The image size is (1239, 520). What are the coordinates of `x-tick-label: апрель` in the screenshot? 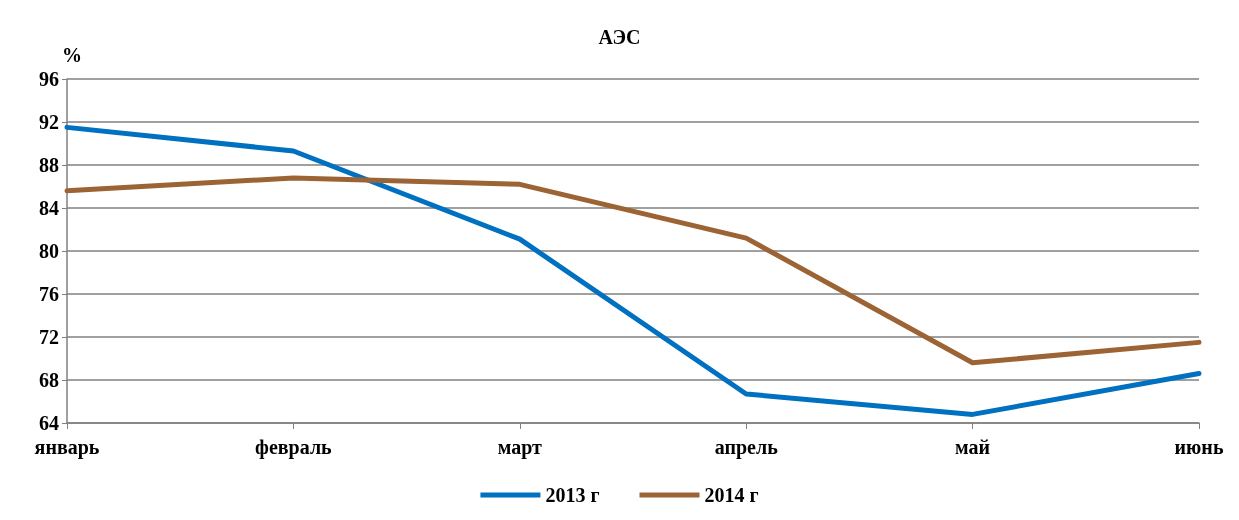 It's located at (746, 447).